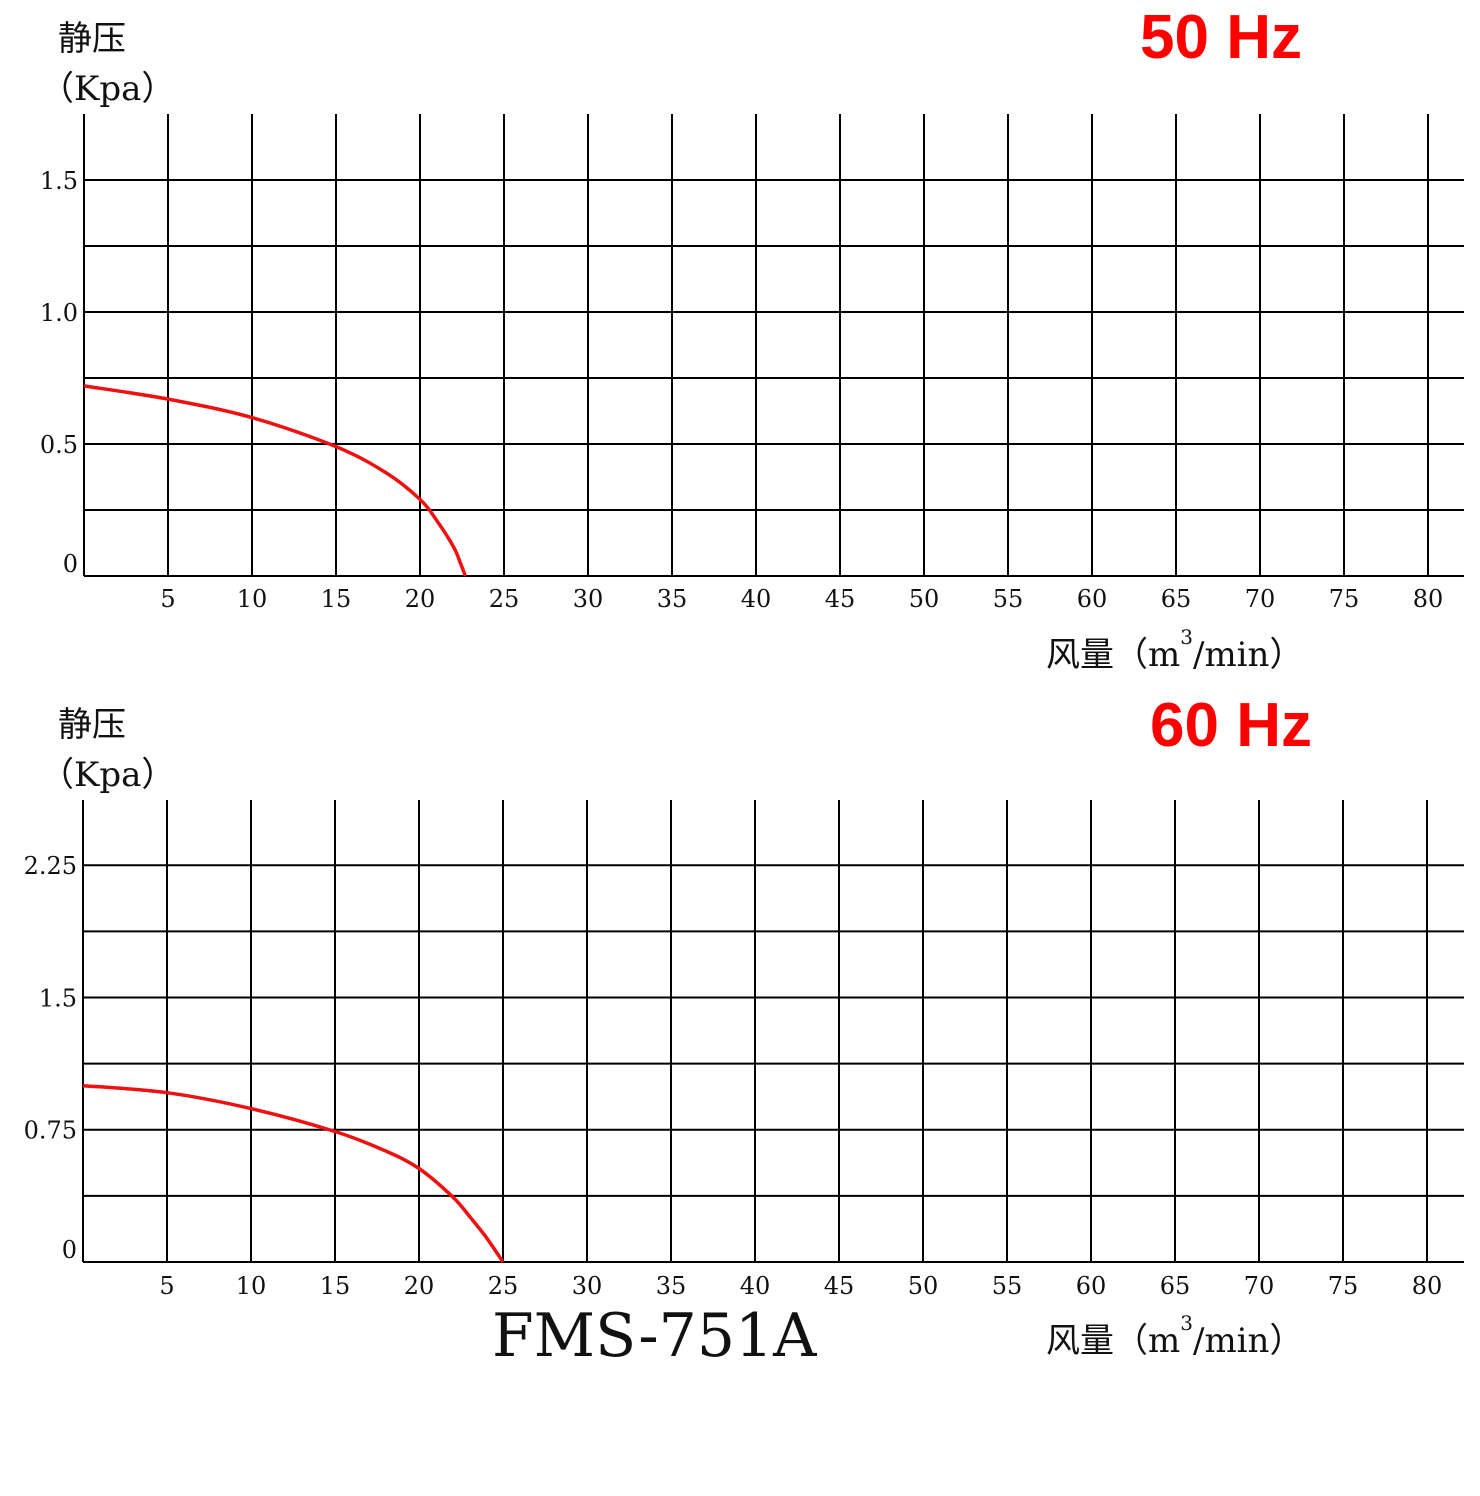 Image resolution: width=1480 pixels, height=1496 pixels. Describe the element at coordinates (1221, 37) in the screenshot. I see `chart-title: 50 Hz` at that location.